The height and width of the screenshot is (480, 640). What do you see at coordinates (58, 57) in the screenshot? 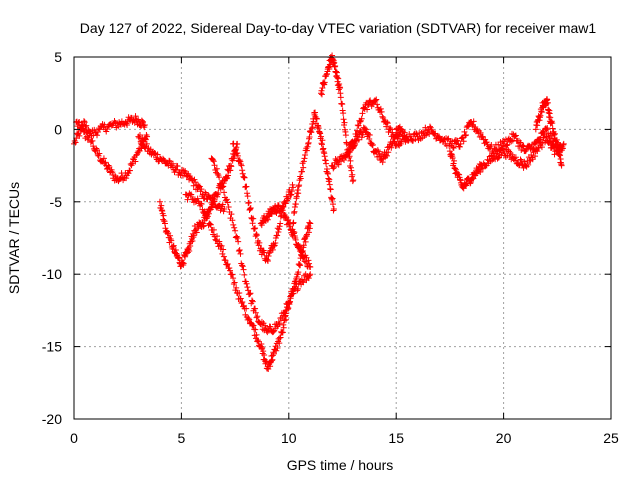
I see `y-tick-label: 5` at bounding box center [58, 57].